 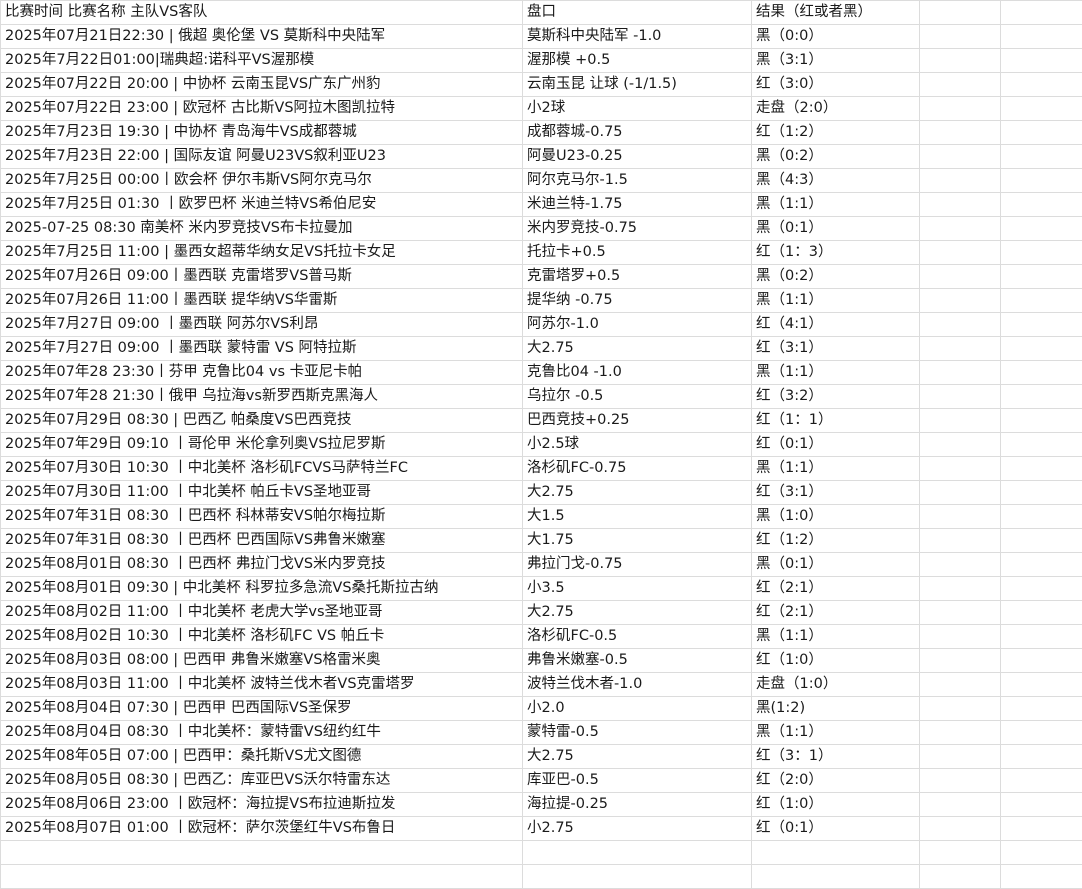 What do you see at coordinates (261, 444) in the screenshot?
I see `match-cell: 2025年07年29日 09:10 丨哥伦甲 米伦拿列奥VS拉尼罗斯` at bounding box center [261, 444].